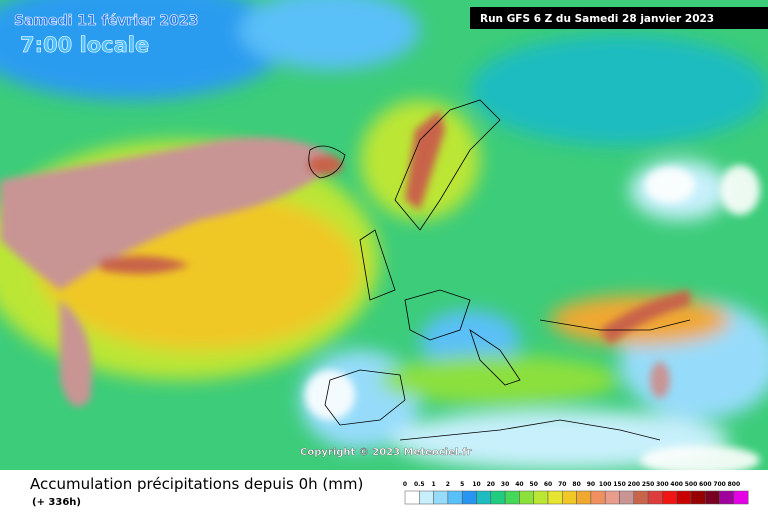 Image resolution: width=768 pixels, height=517 pixels. Describe the element at coordinates (462, 484) in the screenshot. I see `legend-label: 5` at that location.